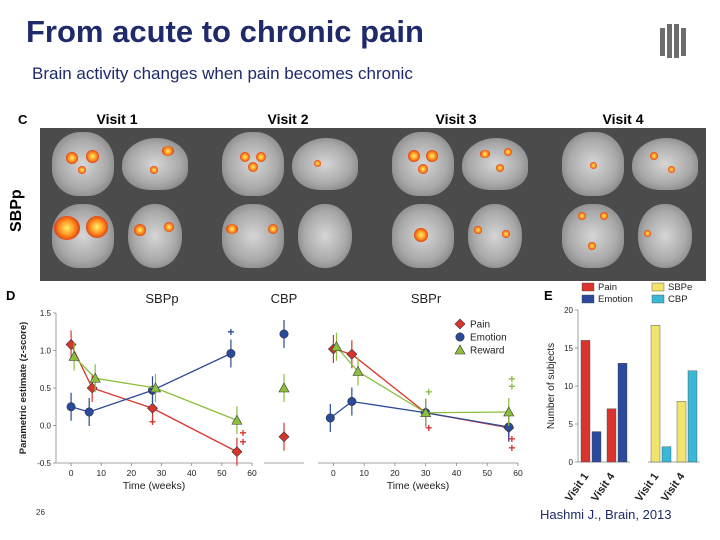 The width and height of the screenshot is (720, 540). Describe the element at coordinates (495, 164) in the screenshot. I see `brain-slice-visit3-sagittal` at that location.